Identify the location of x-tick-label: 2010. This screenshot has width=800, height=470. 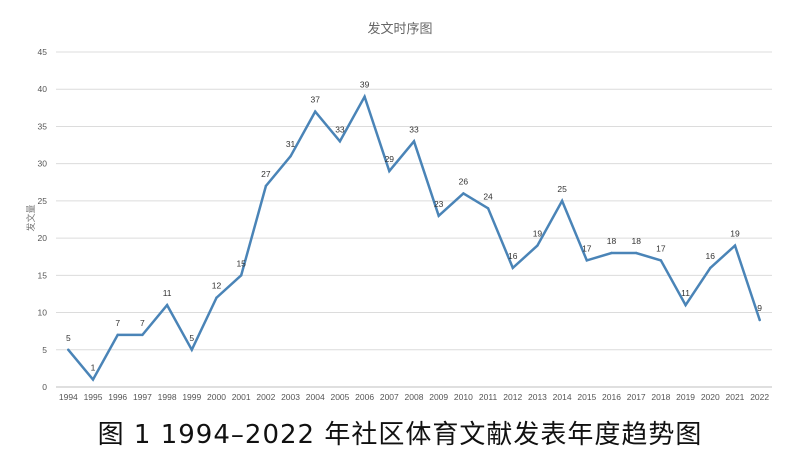
(463, 397).